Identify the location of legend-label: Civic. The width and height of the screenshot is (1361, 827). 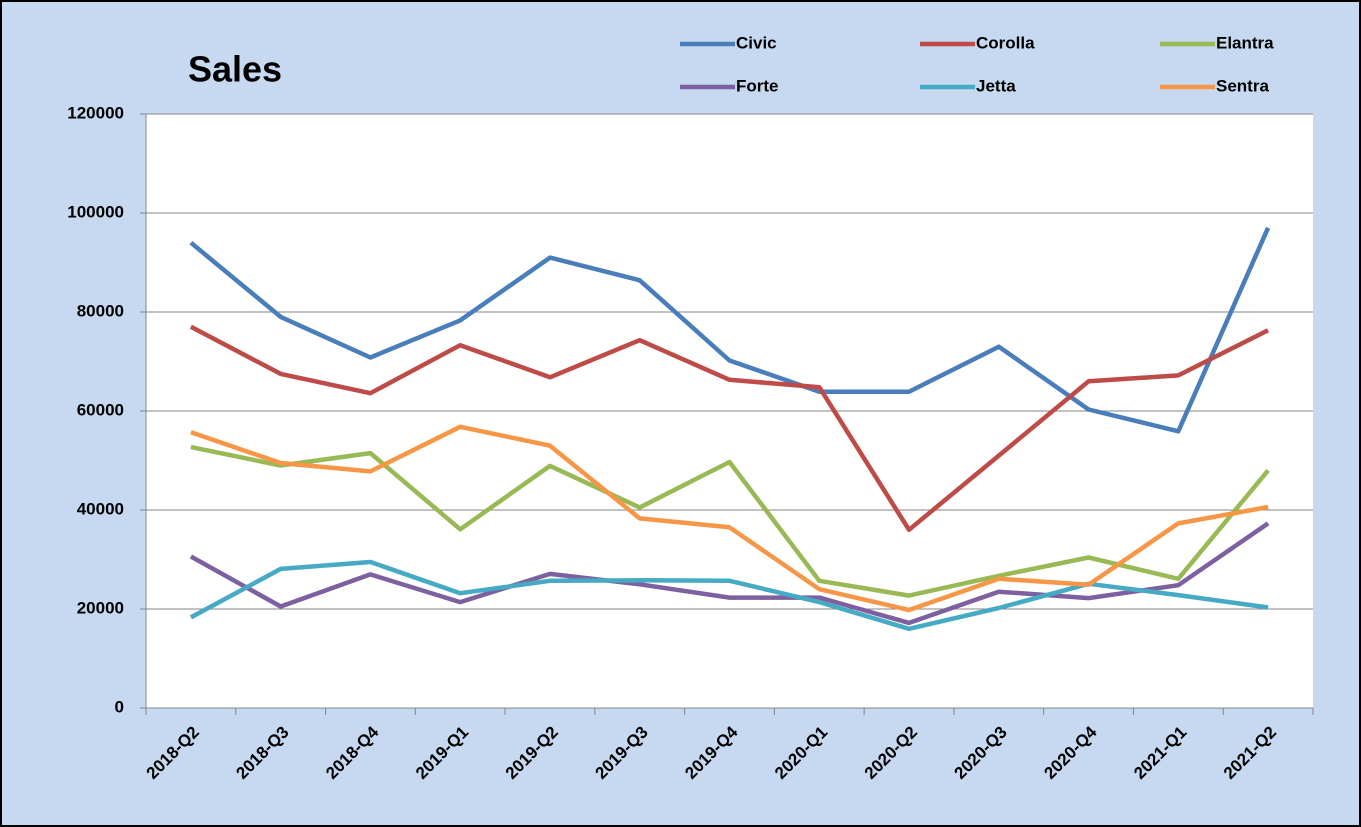
(756, 42).